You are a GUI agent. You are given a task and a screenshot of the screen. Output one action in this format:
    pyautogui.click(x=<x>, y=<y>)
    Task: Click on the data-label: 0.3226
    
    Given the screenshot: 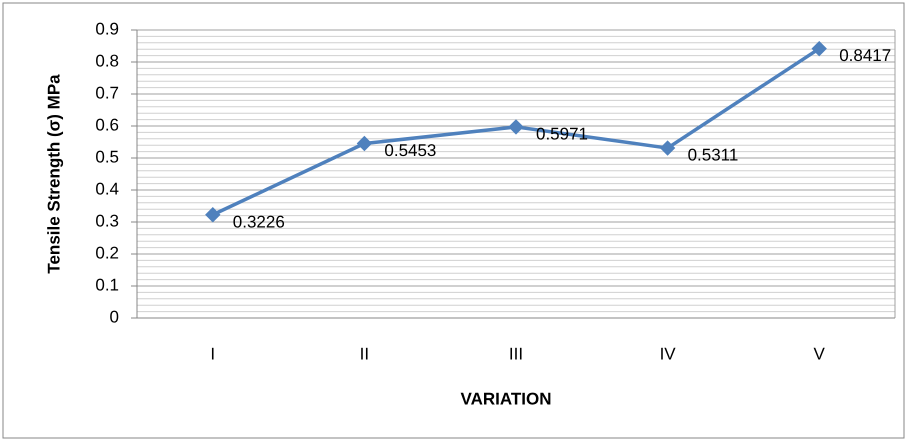 What is the action you would take?
    pyautogui.click(x=258, y=222)
    